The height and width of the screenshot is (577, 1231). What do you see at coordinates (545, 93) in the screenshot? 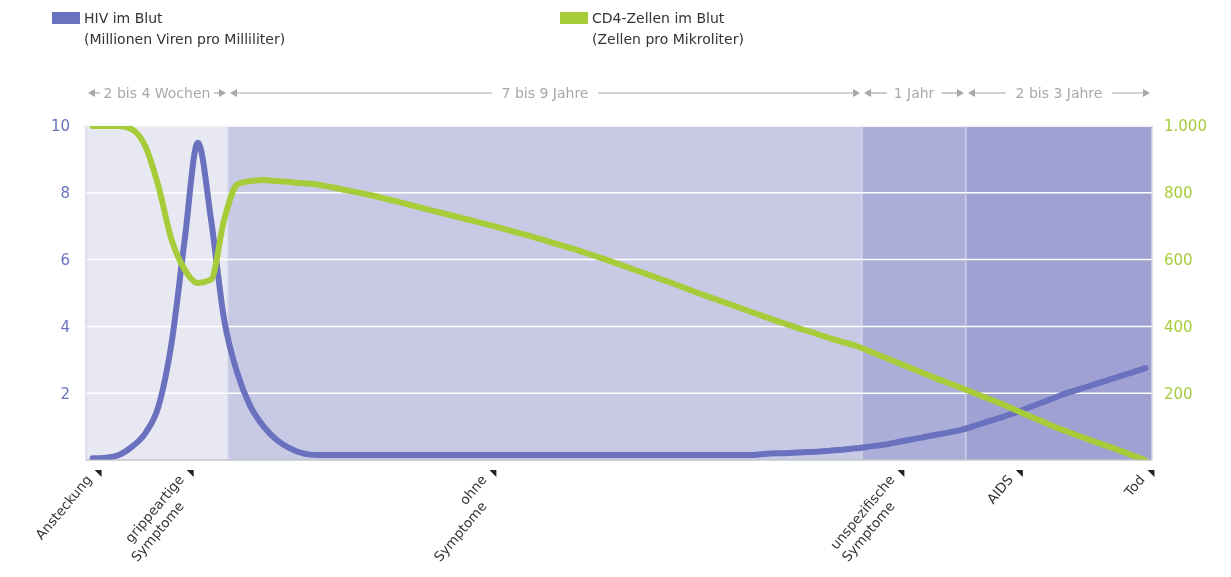
I see `text: 7 bis 9 Jahre` at bounding box center [545, 93].